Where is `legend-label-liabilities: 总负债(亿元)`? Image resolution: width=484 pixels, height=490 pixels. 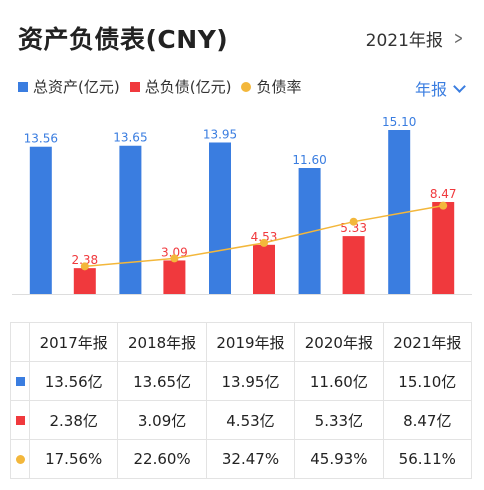
legend-label-liabilities: 总负债(亿元) is located at coordinates (188, 87).